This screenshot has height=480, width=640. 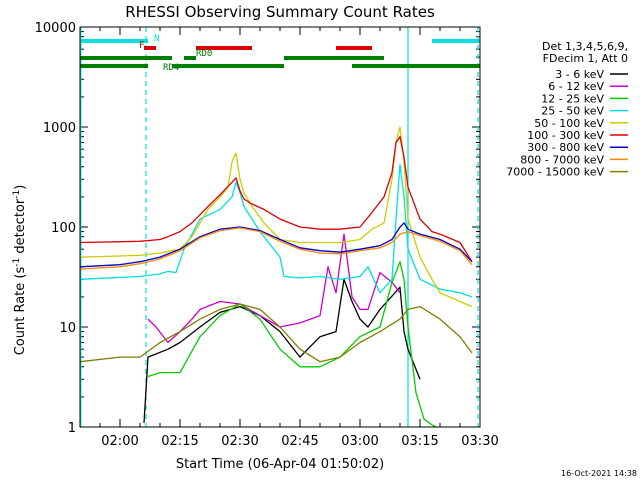 I want to click on series-line-800-7000-kev, so click(x=276, y=248).